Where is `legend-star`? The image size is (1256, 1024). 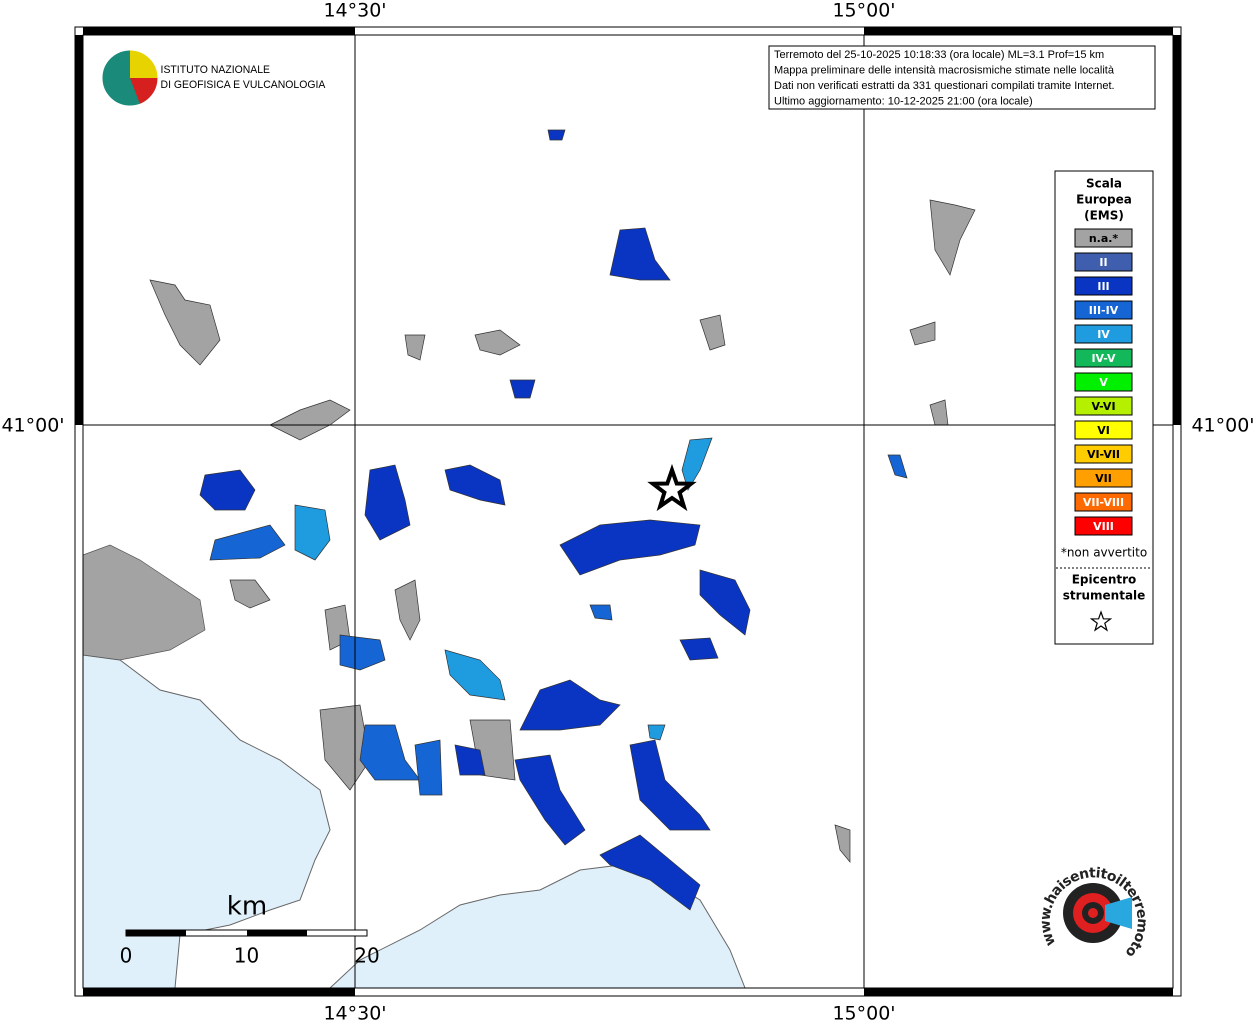 legend-star is located at coordinates (1101, 621).